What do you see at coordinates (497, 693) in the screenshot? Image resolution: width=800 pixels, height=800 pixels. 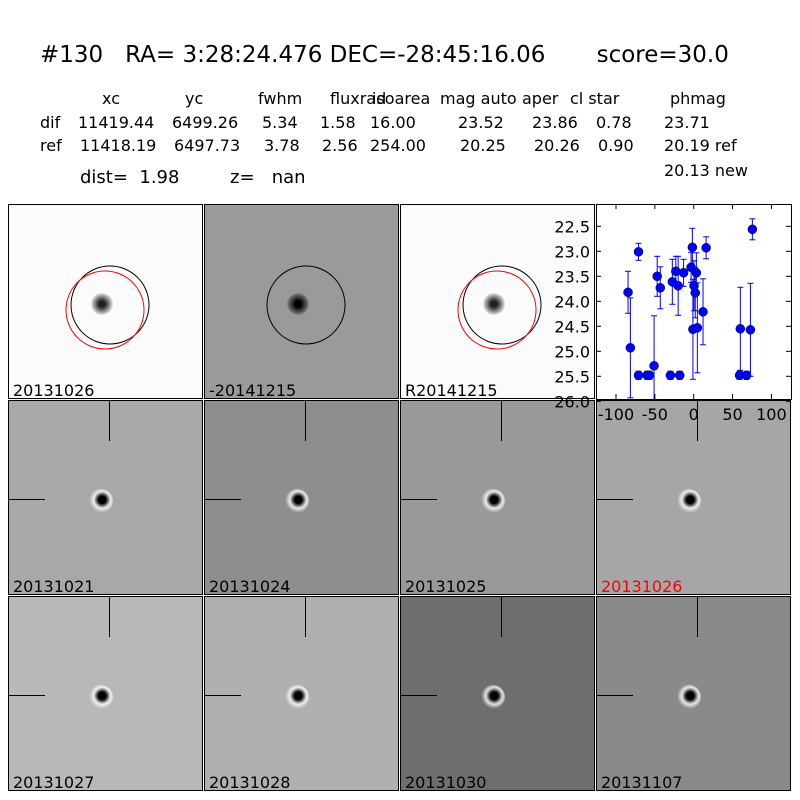 I see `cutout-image: 20131030` at bounding box center [497, 693].